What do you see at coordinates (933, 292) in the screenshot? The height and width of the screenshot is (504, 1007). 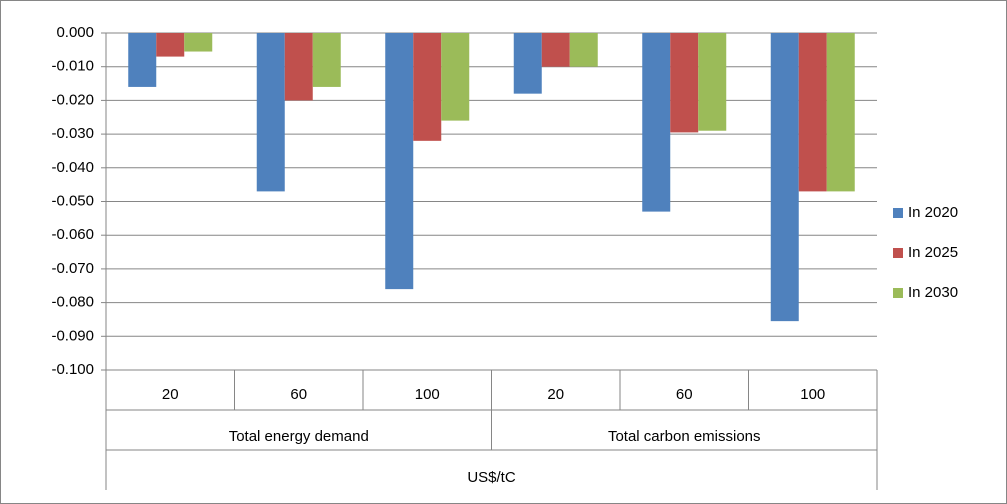 I see `legend-label: In 2030` at bounding box center [933, 292].